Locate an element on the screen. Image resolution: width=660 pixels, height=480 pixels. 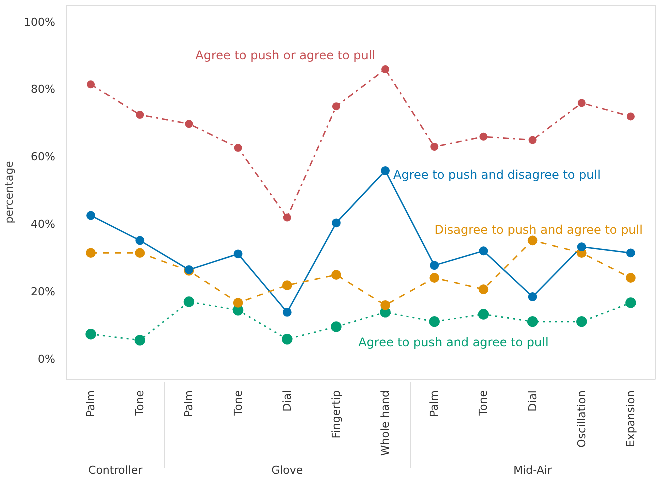
y-tick-label: 20% is located at coordinates (43, 291).